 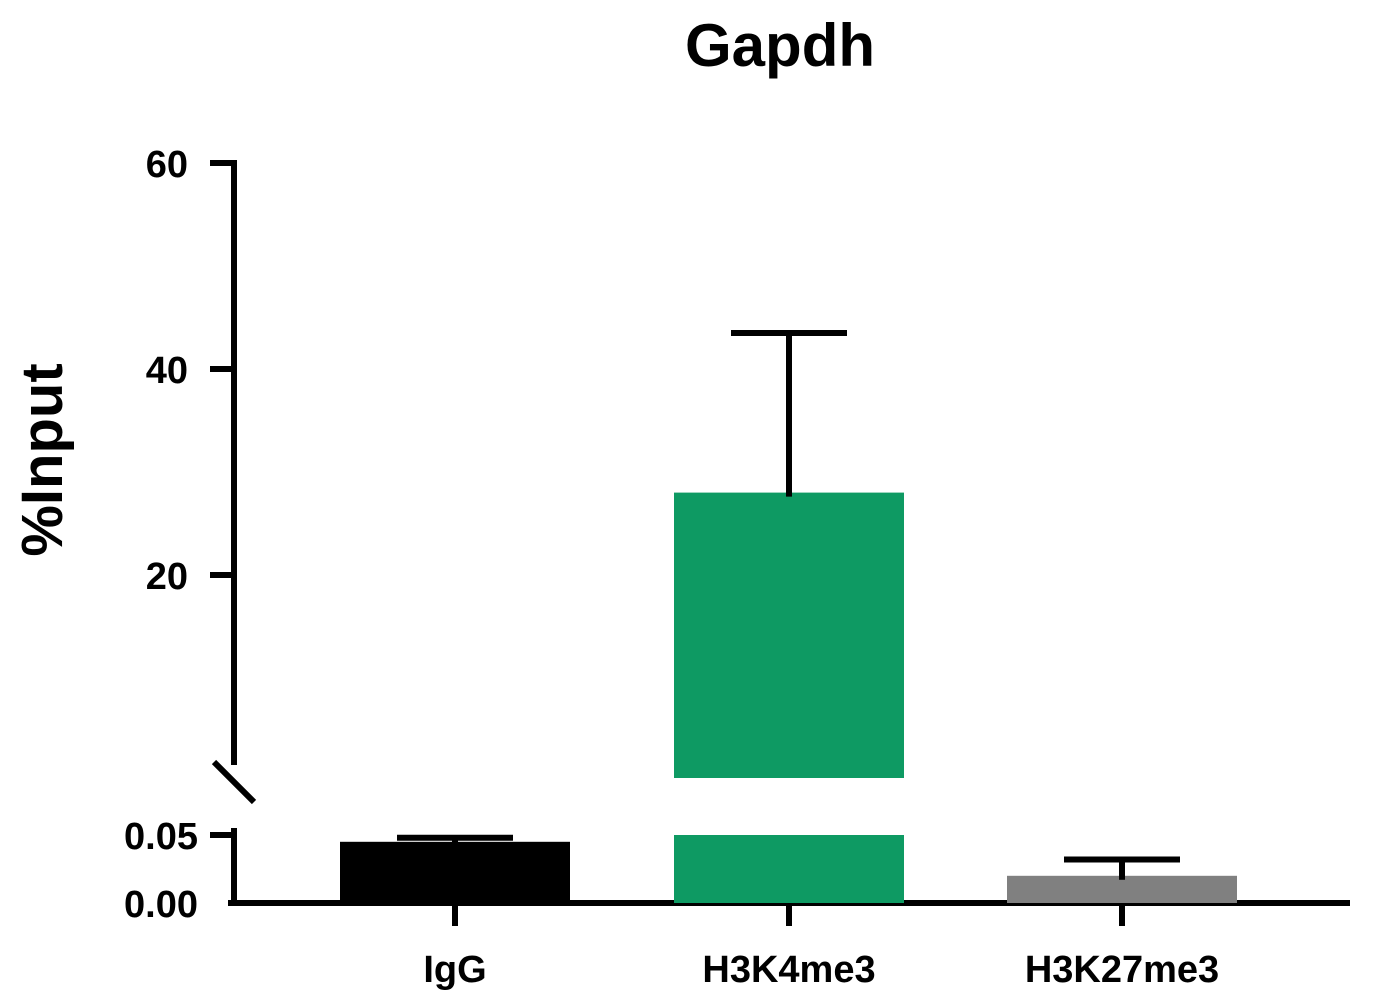 What do you see at coordinates (161, 837) in the screenshot?
I see `y-tick-label: 0.05` at bounding box center [161, 837].